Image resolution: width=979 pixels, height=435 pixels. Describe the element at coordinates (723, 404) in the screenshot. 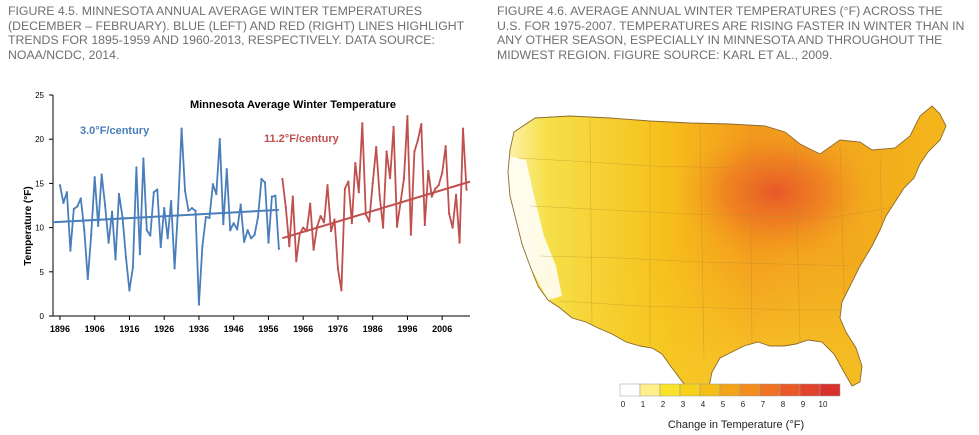

I see `legend-tick-label: 5` at that location.